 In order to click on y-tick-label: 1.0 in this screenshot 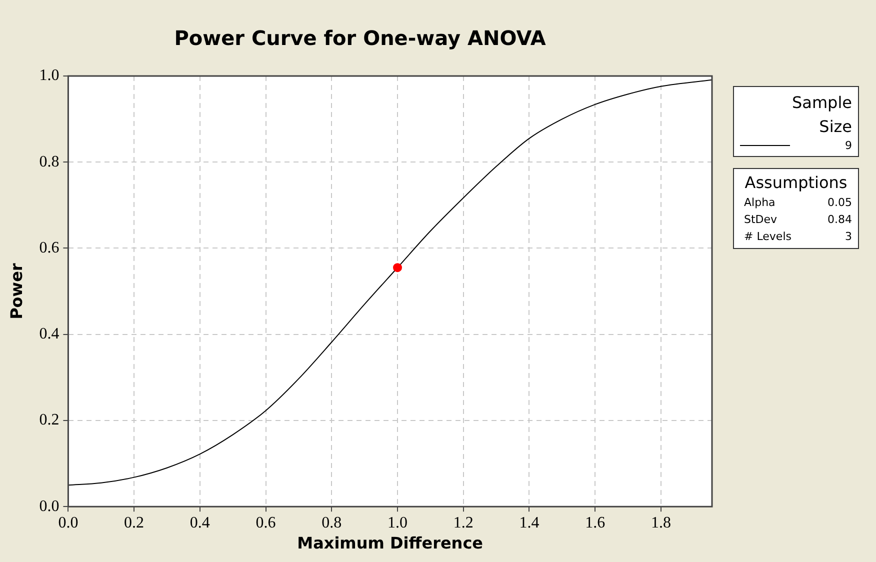, I will do `click(49, 75)`.